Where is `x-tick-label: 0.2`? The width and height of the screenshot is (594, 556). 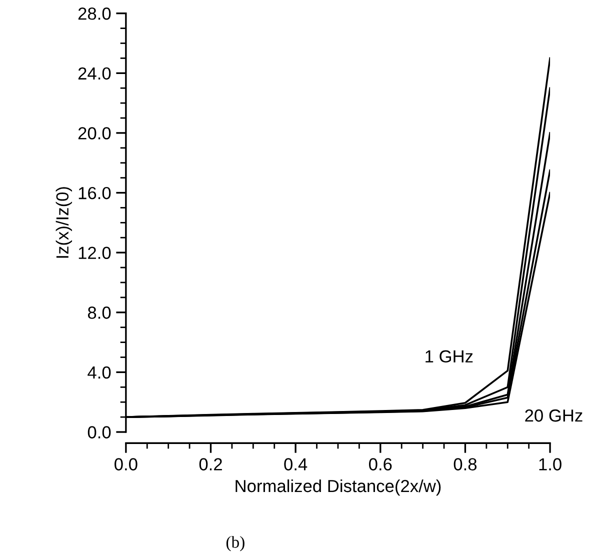
x-tick-label: 0.2 is located at coordinates (210, 464).